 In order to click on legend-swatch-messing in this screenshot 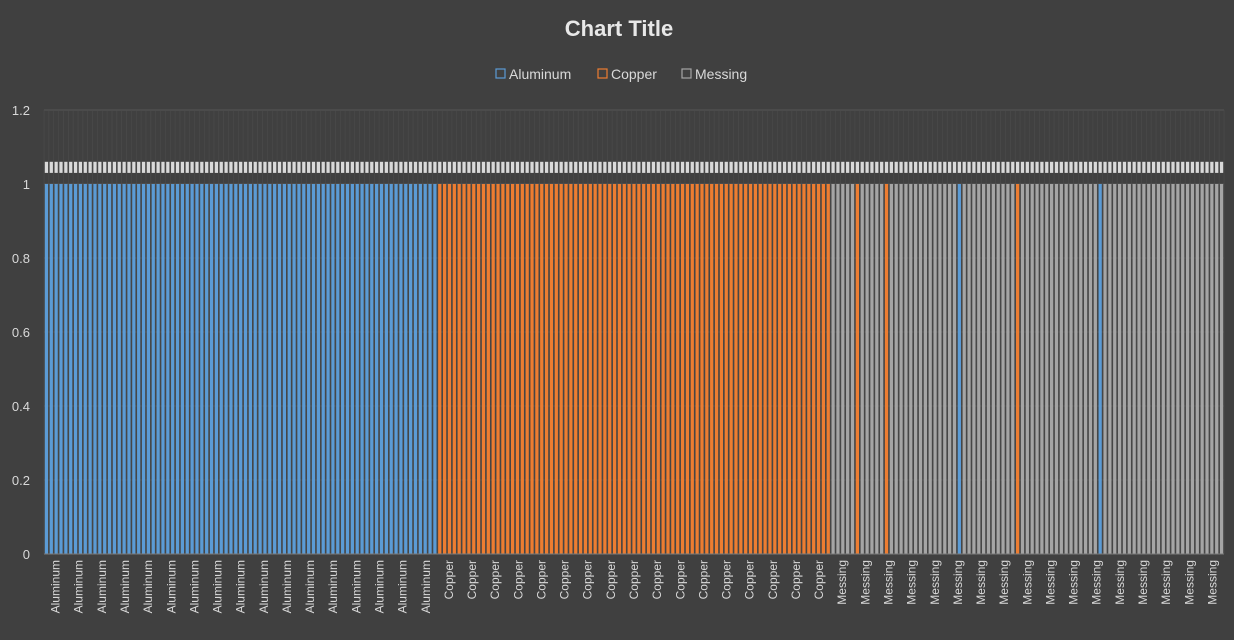, I will do `click(686, 73)`.